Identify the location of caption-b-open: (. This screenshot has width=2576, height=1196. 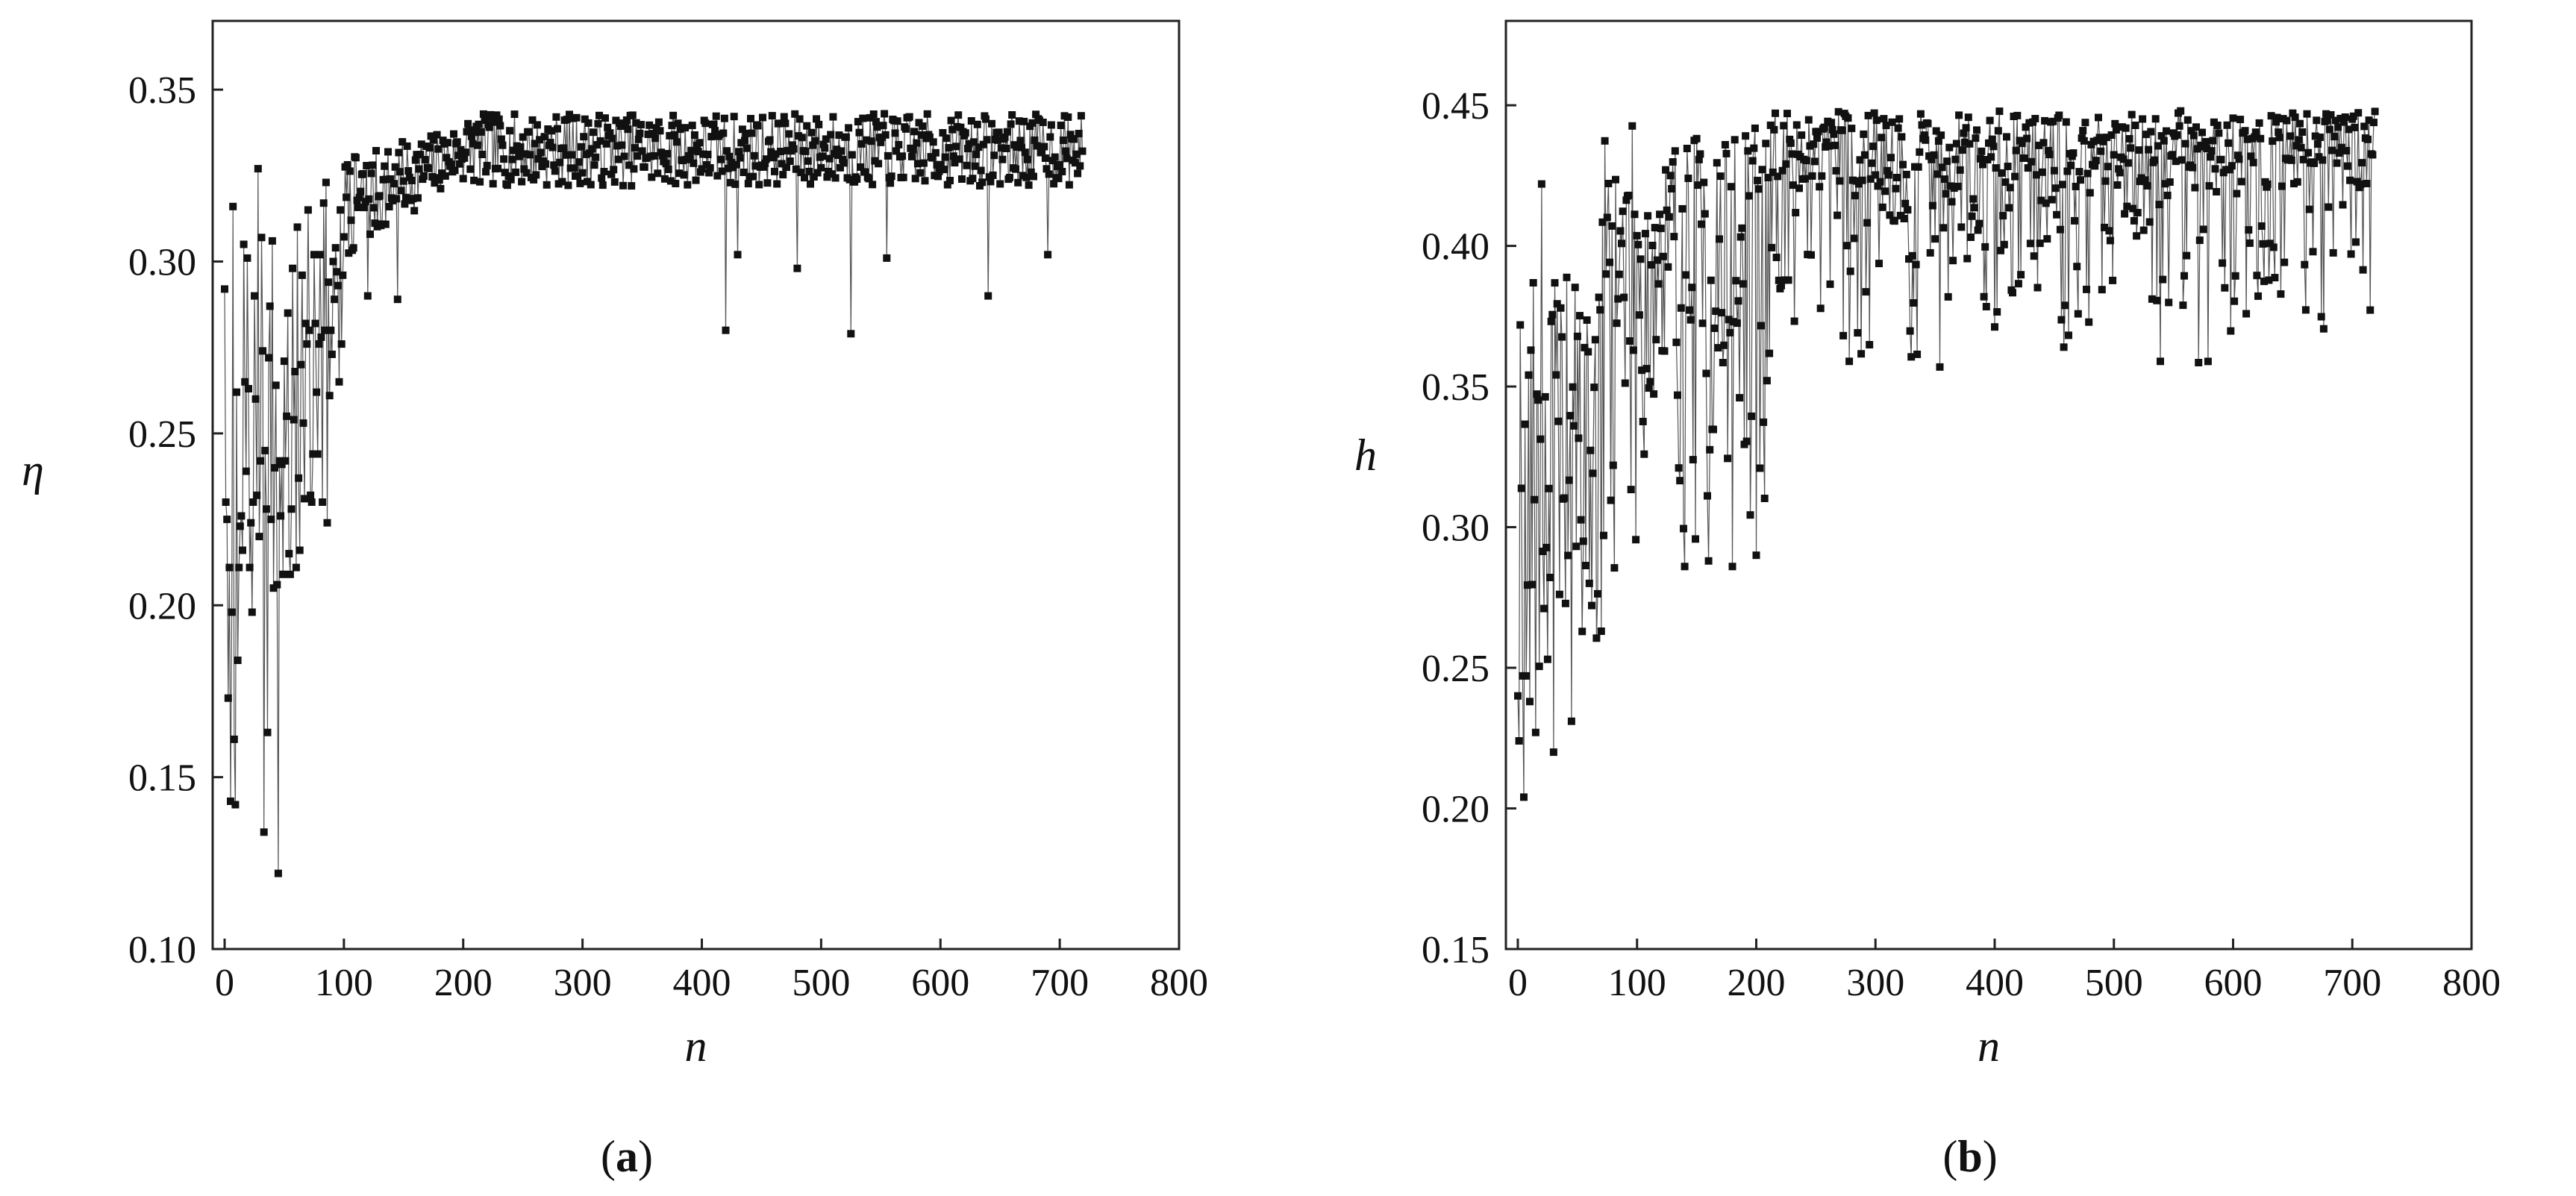
(1949, 1156).